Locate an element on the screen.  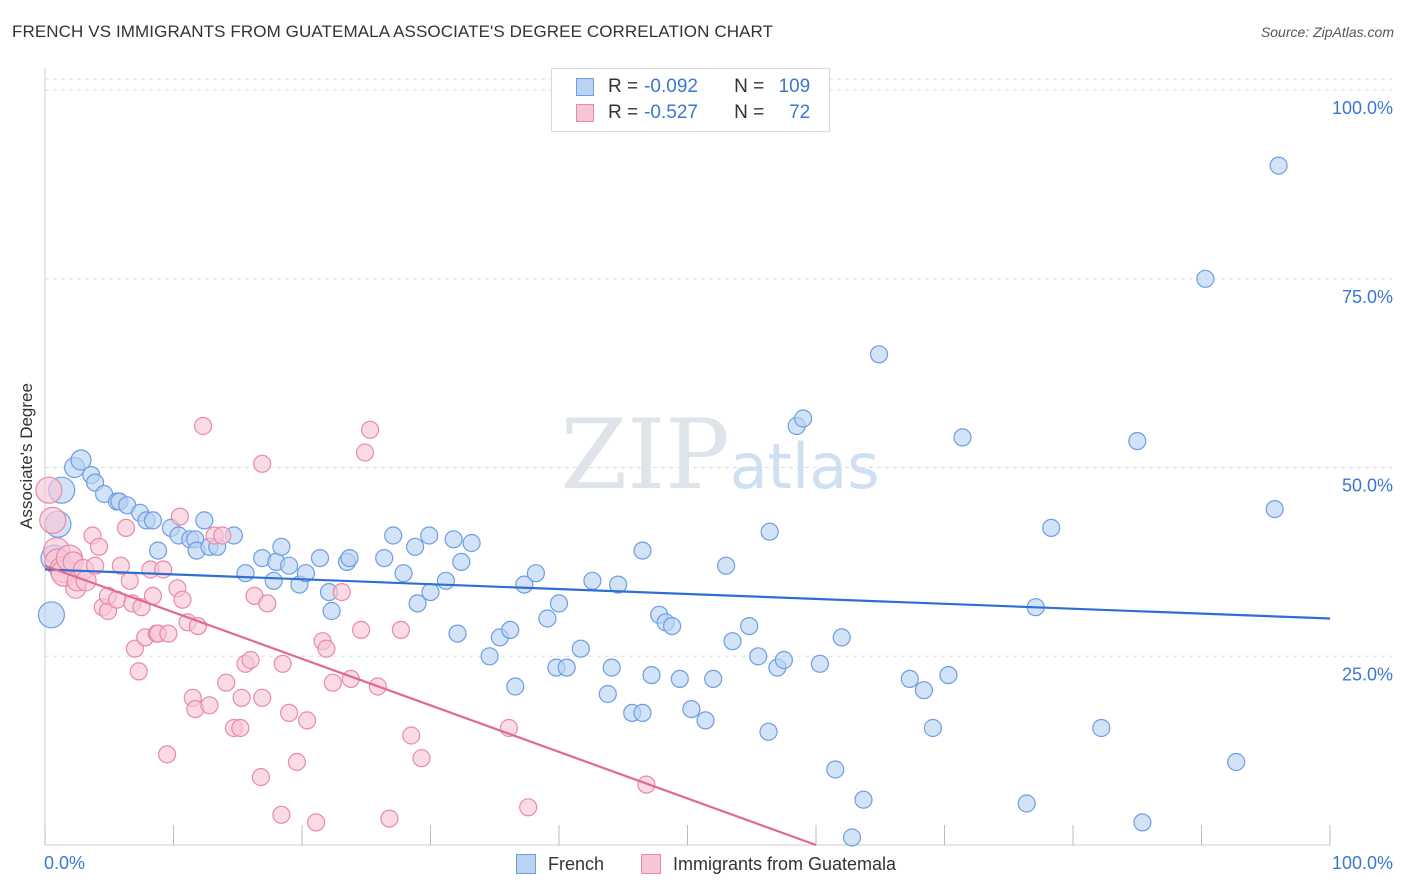
french-trend-line is located at coordinates (687, 594).